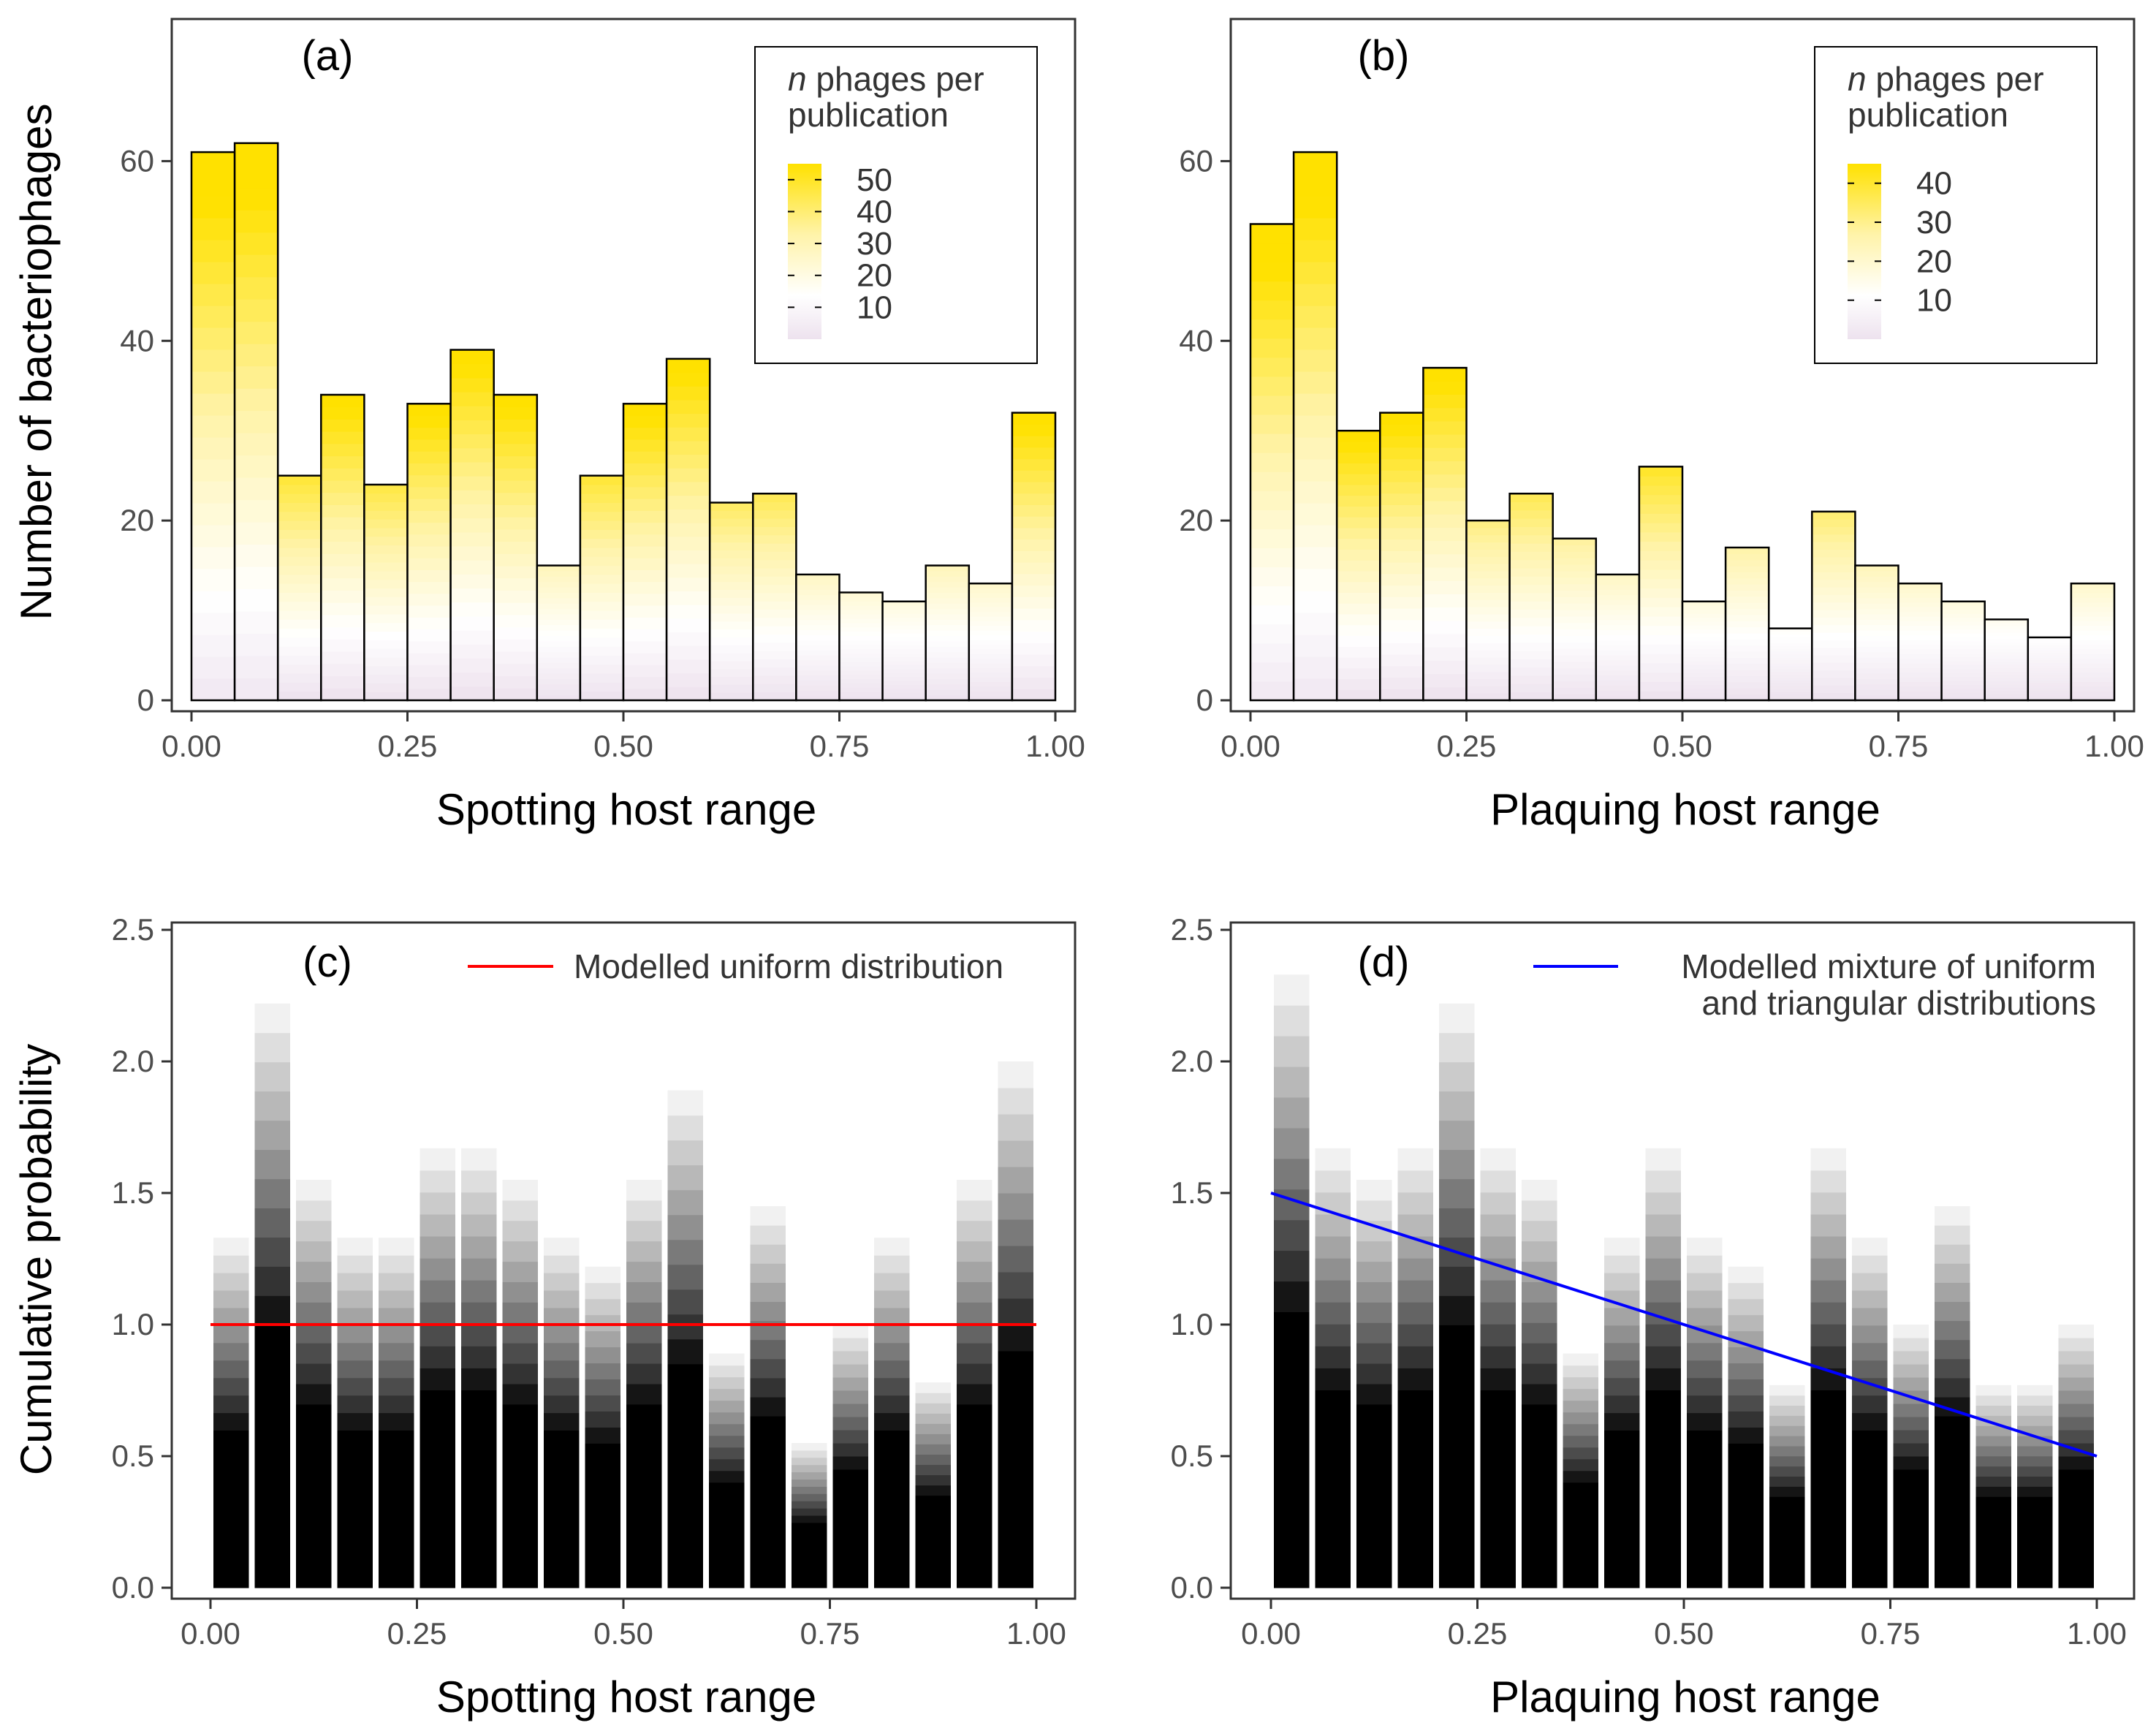 The width and height of the screenshot is (2156, 1731). What do you see at coordinates (1192, 929) in the screenshot?
I see `panel-d-y-tick-label: 2.5` at bounding box center [1192, 929].